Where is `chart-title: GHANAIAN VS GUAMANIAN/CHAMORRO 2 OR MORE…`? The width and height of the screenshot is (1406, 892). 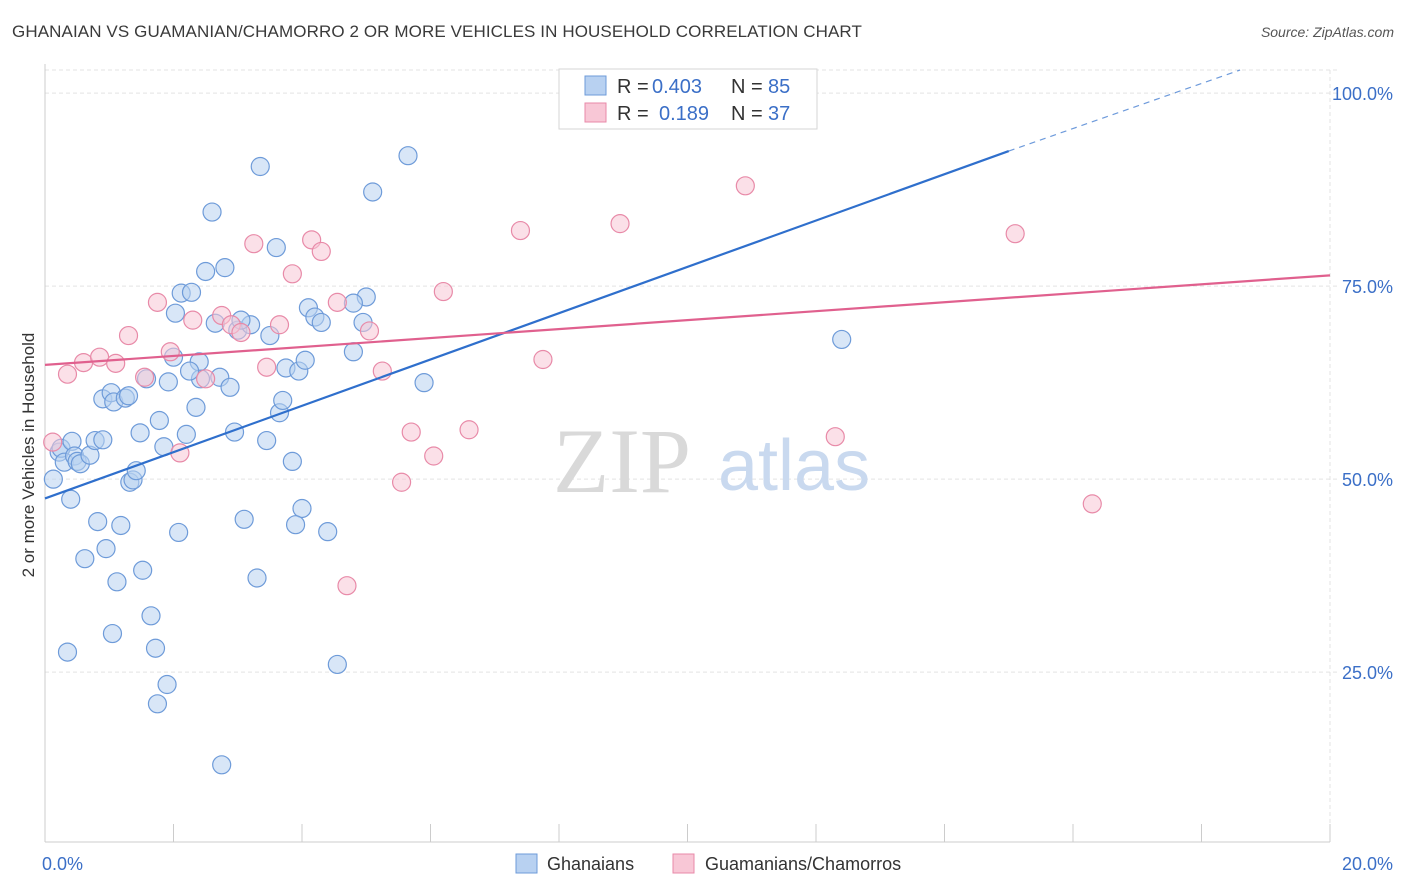
chart-title: GHANAIAN VS GUAMANIAN/CHAMORRO 2 OR MORE… is located at coordinates (437, 31).